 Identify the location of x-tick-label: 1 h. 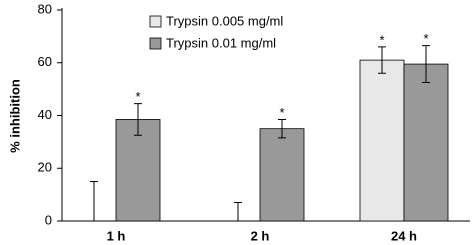
(116, 235).